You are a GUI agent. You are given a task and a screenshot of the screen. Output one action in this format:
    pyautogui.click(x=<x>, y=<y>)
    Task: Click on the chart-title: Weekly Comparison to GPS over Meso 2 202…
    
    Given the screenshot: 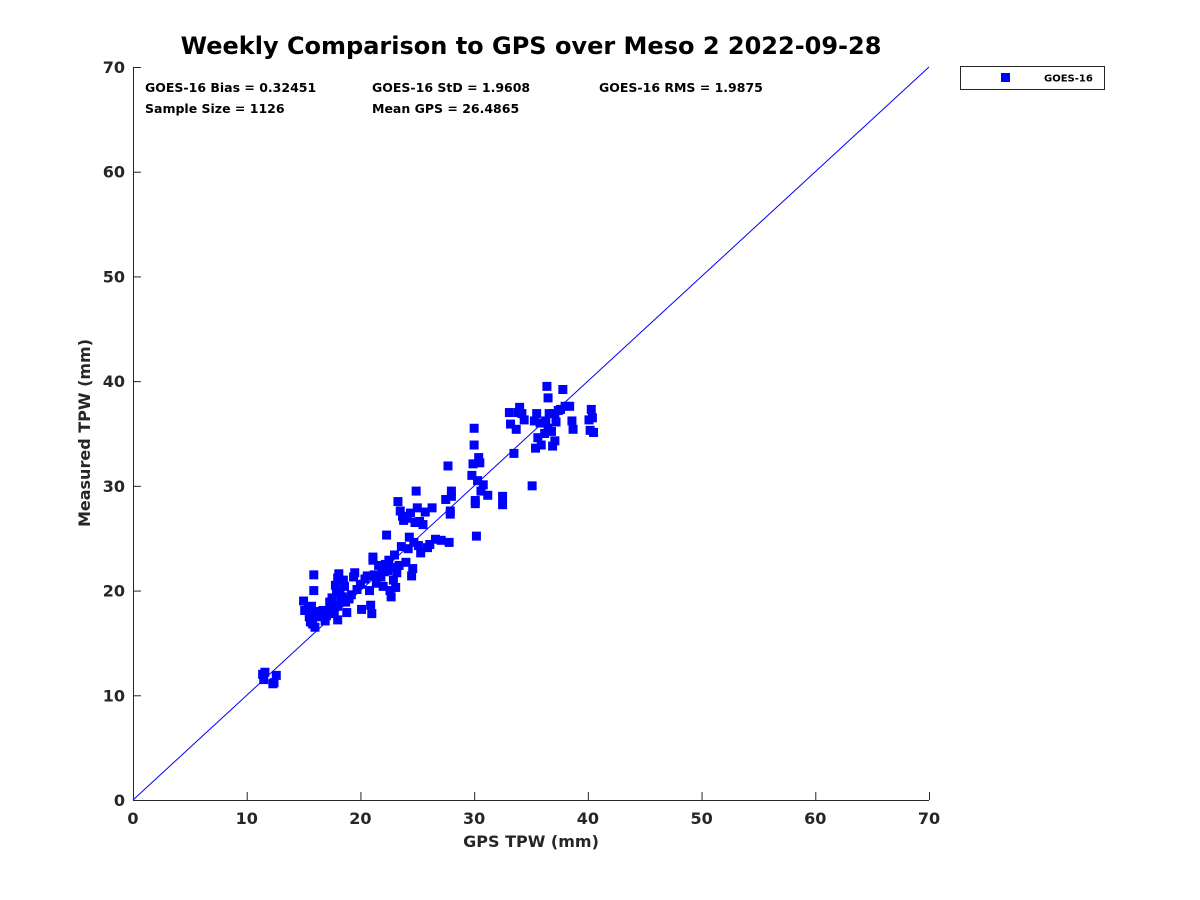 What is the action you would take?
    pyautogui.click(x=531, y=46)
    